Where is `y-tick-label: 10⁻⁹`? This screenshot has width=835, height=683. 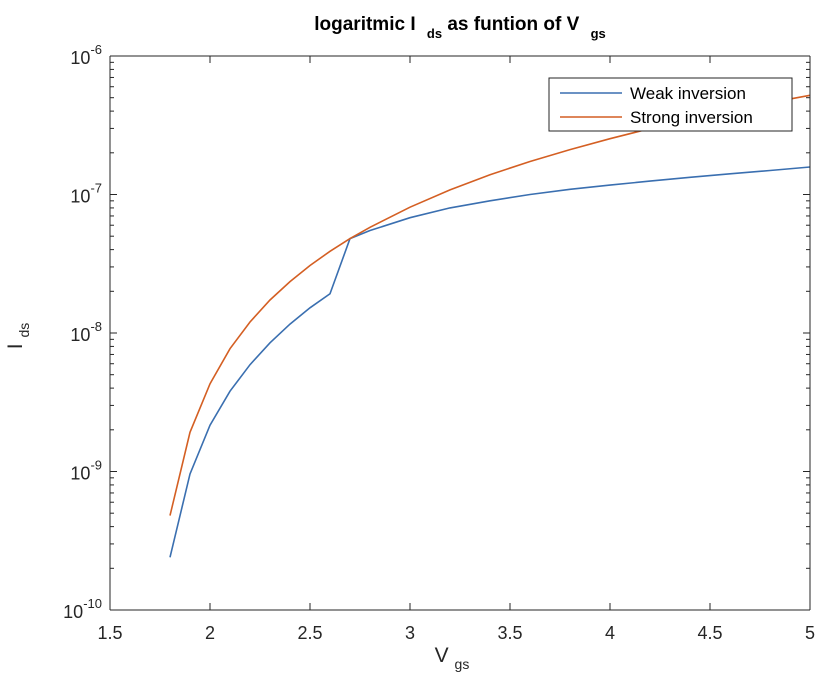 y-tick-label: 10⁻⁹ is located at coordinates (86, 471).